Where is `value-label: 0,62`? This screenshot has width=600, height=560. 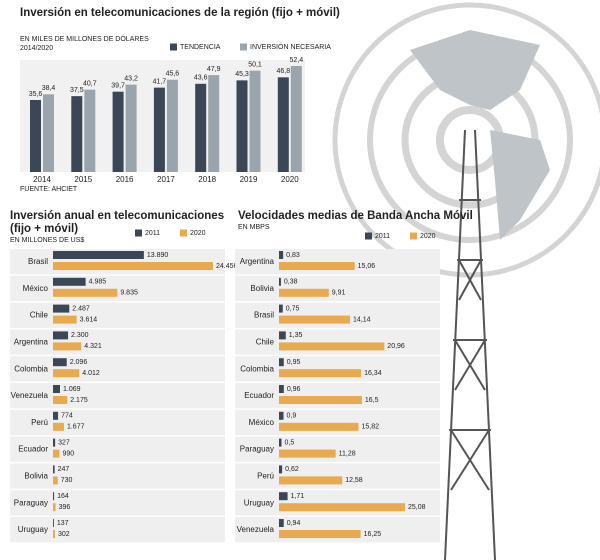 value-label: 0,62 is located at coordinates (292, 469).